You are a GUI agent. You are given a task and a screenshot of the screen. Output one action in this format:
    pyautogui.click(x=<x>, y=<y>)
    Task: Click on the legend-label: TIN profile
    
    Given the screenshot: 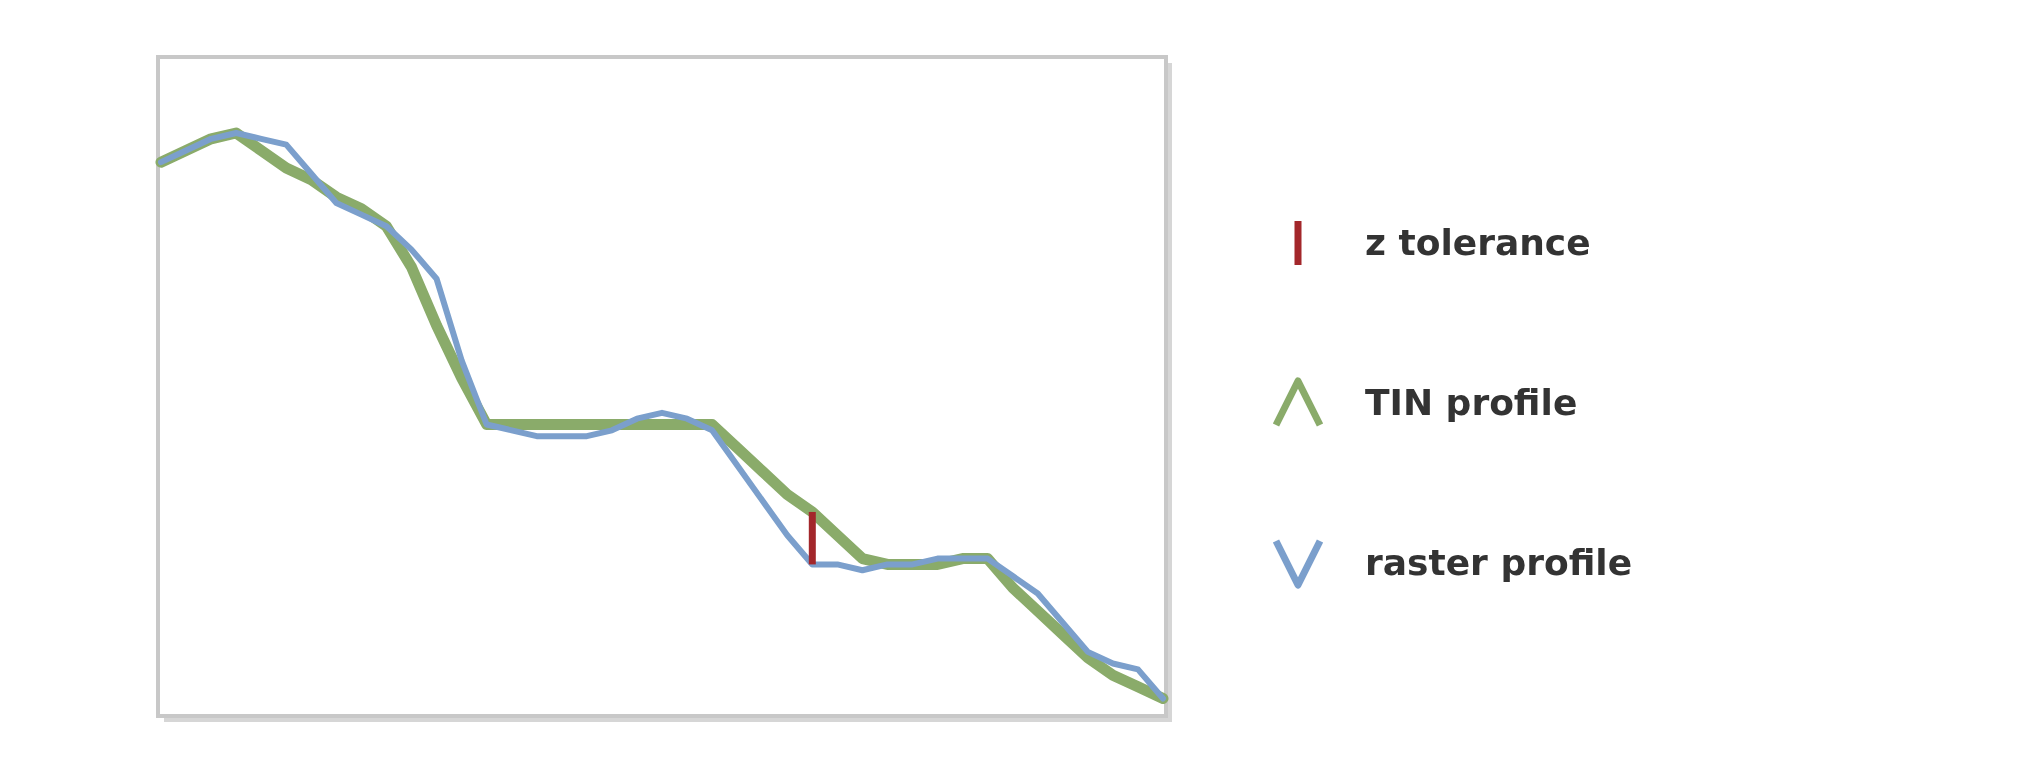 What is the action you would take?
    pyautogui.click(x=1471, y=402)
    